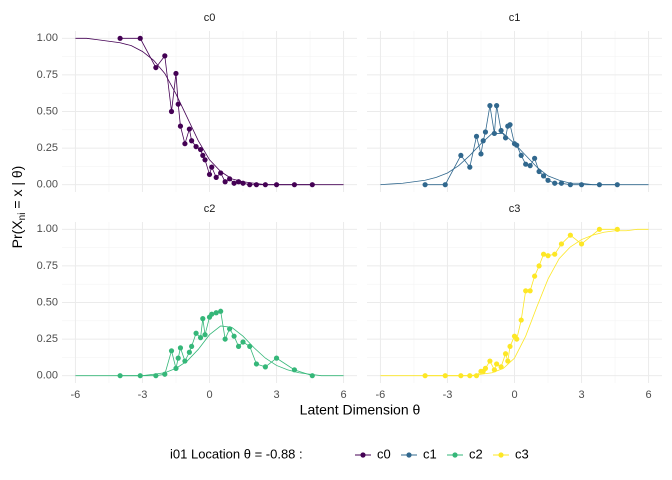 Image resolution: width=672 pixels, height=480 pixels. Describe the element at coordinates (344, 395) in the screenshot. I see `x-tick-label: 6` at that location.